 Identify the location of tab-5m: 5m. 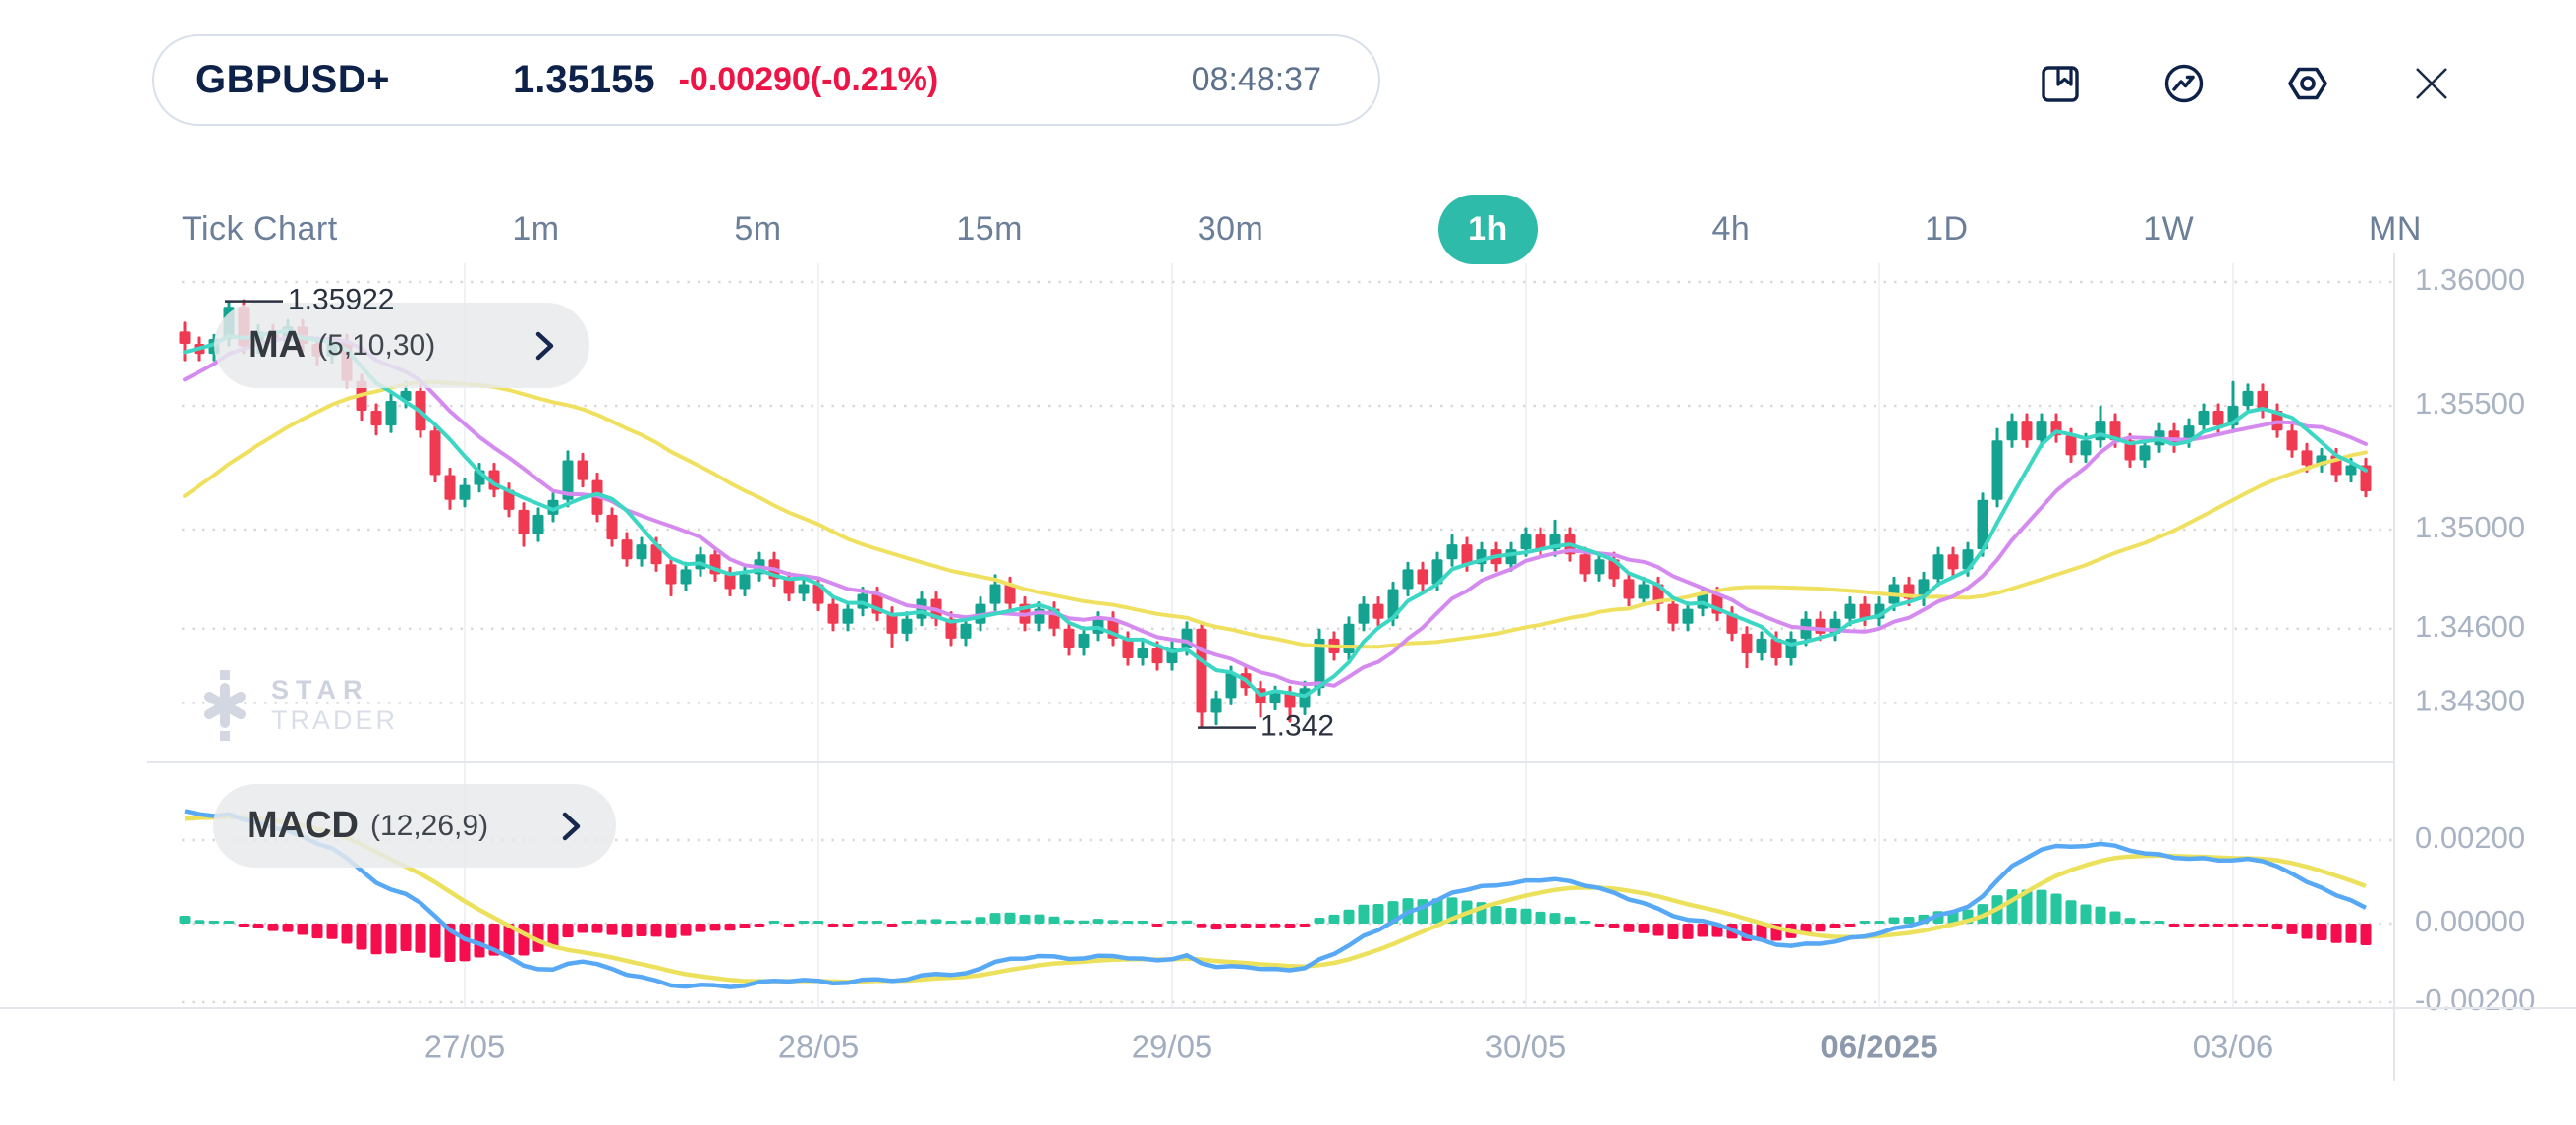
(758, 228).